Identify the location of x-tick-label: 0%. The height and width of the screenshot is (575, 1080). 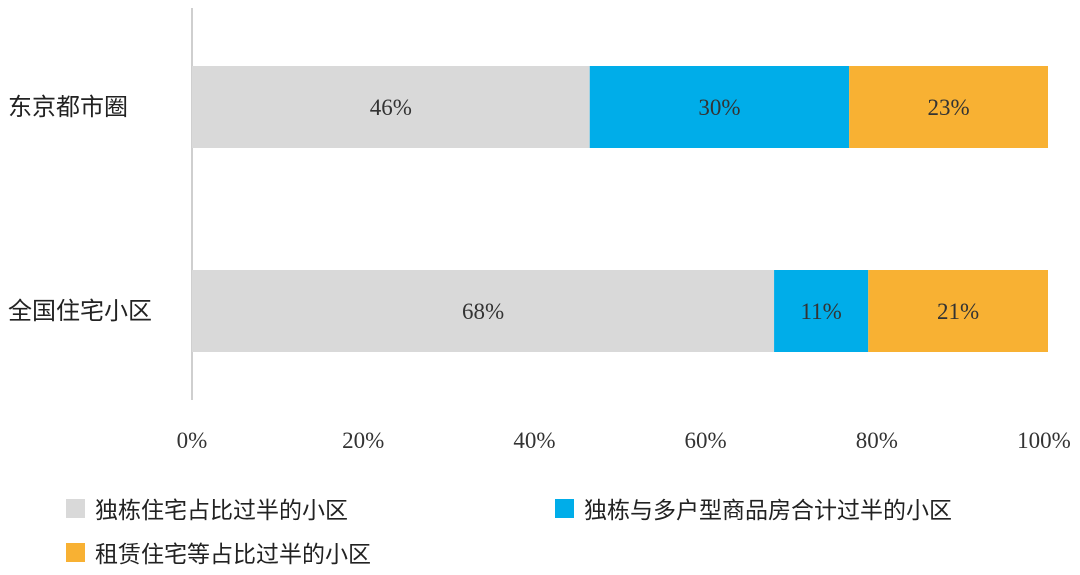
(192, 440).